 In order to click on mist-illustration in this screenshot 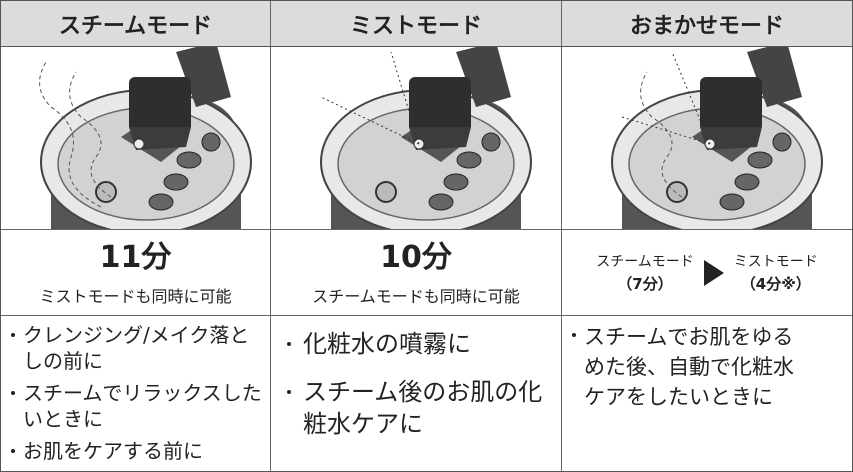, I will do `click(426, 138)`.